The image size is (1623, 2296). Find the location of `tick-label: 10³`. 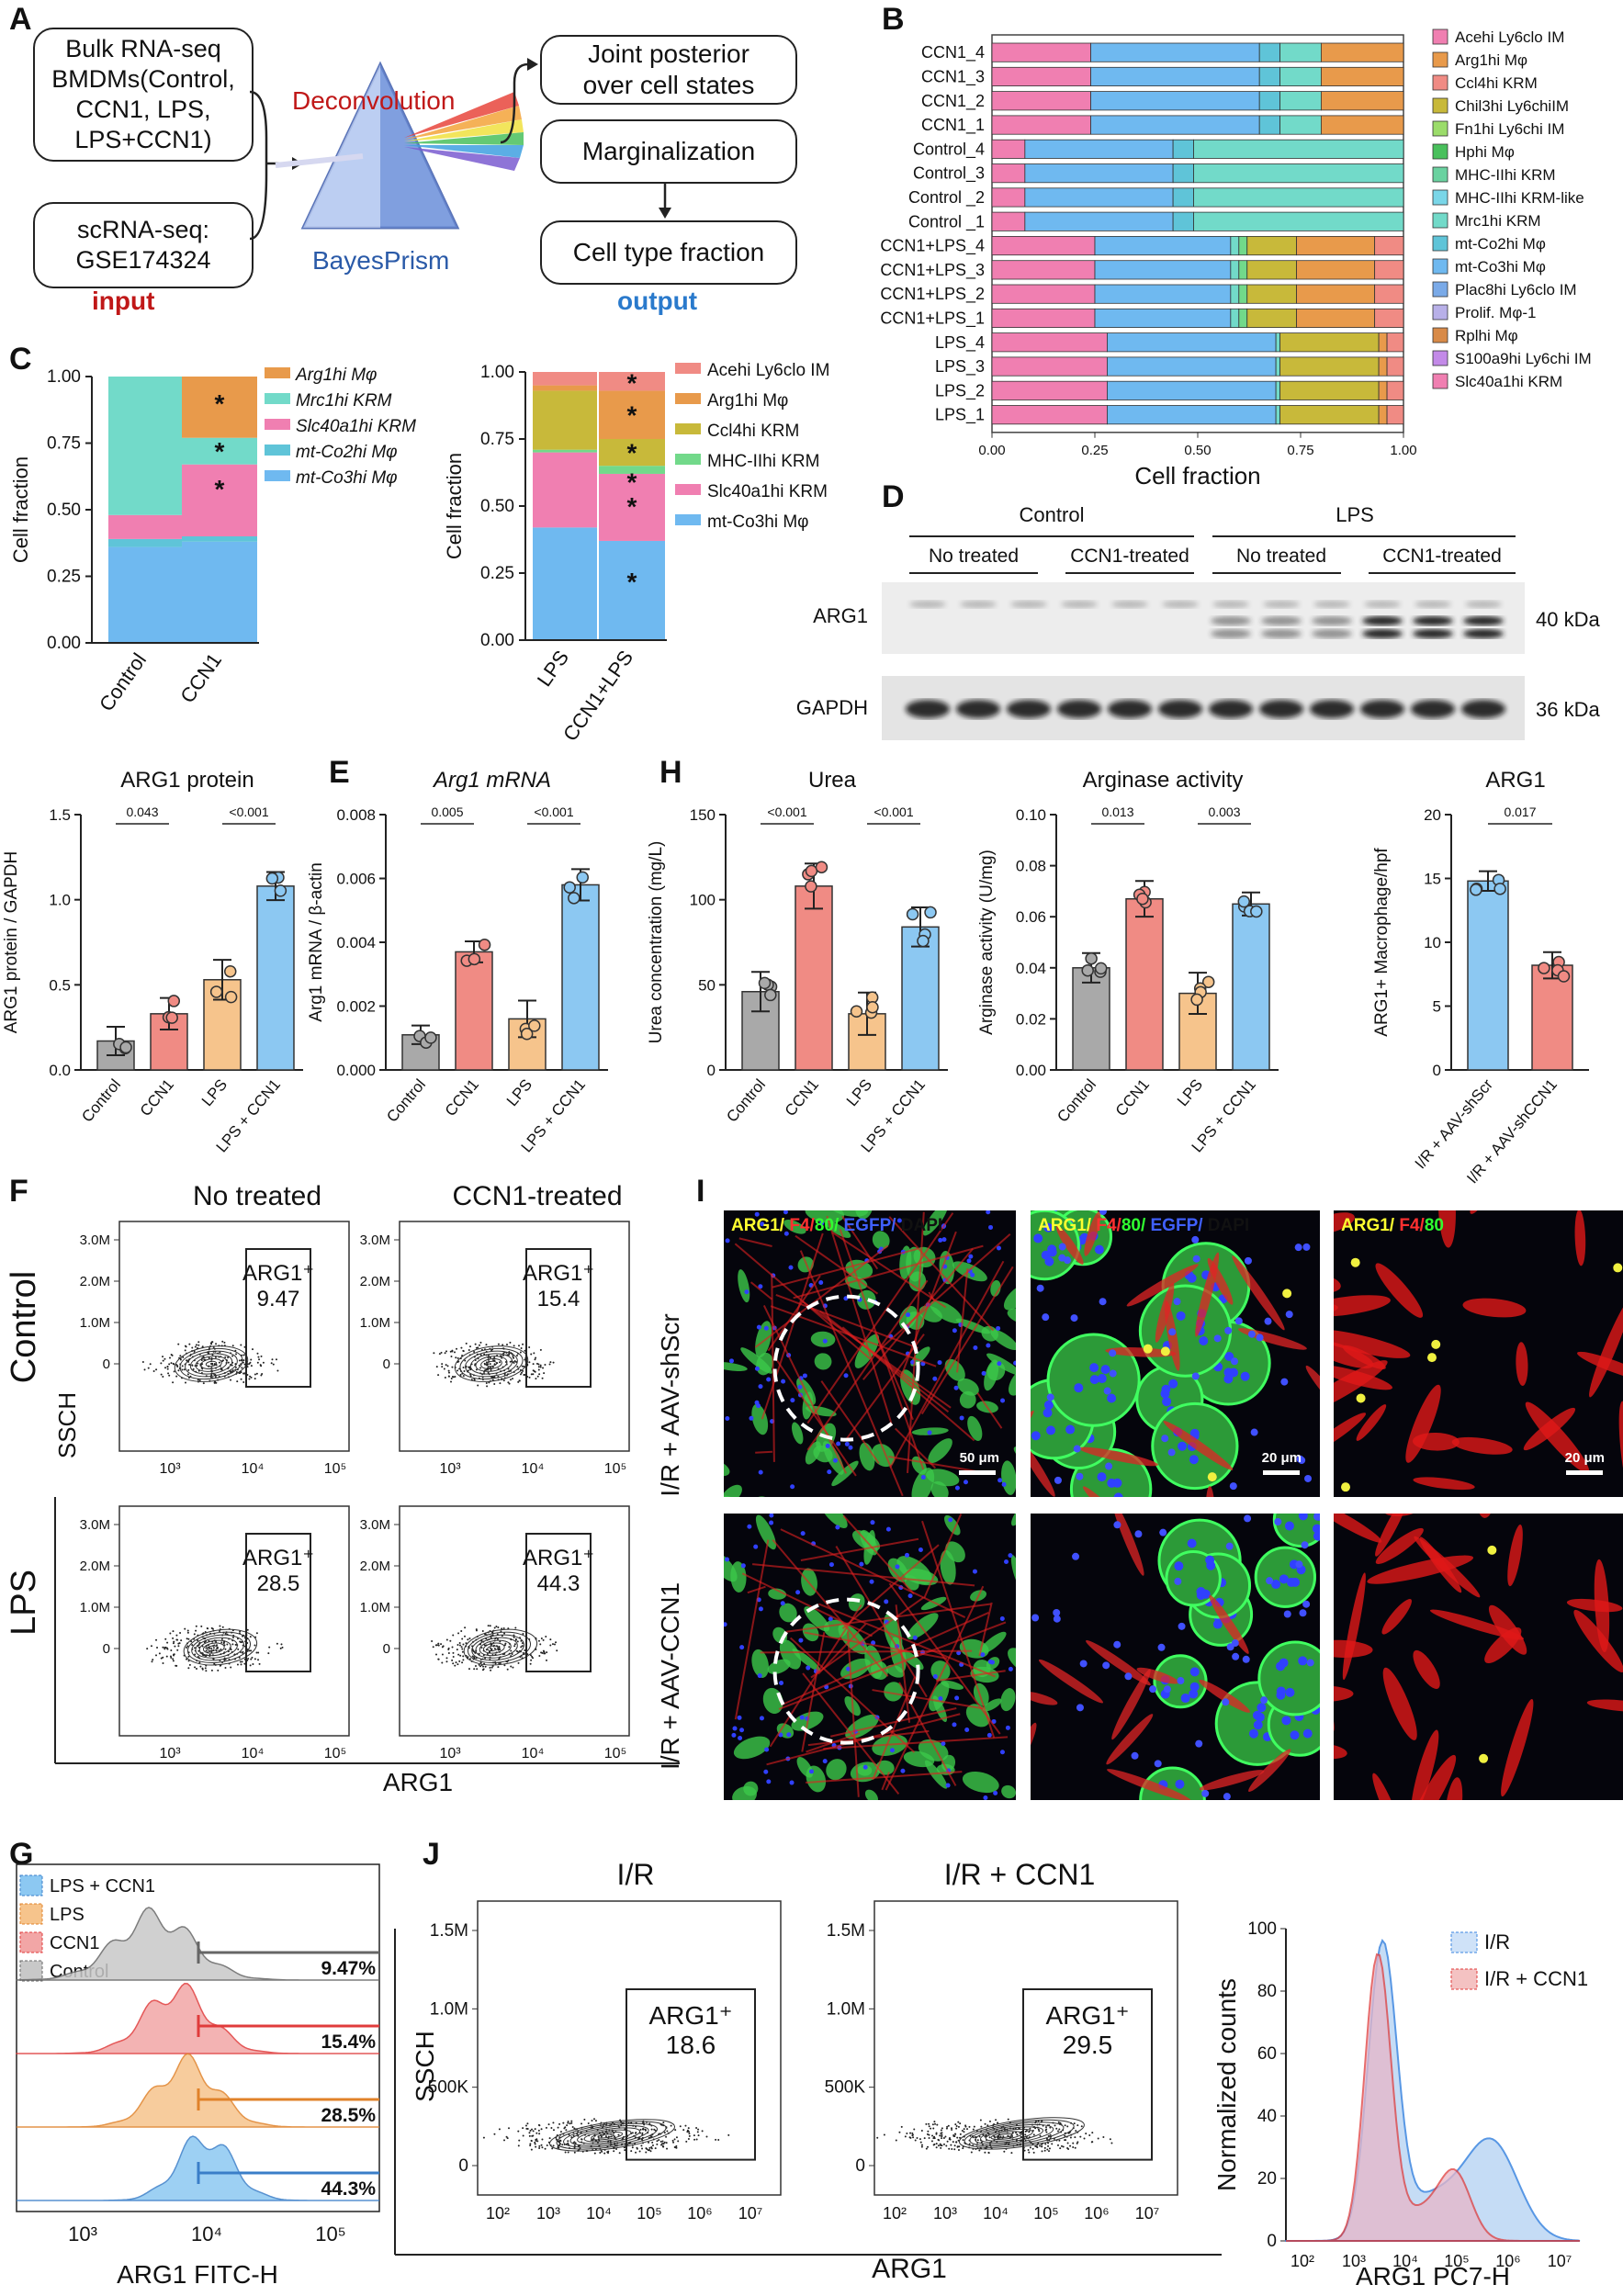

tick-label: 10³ is located at coordinates (170, 1469).